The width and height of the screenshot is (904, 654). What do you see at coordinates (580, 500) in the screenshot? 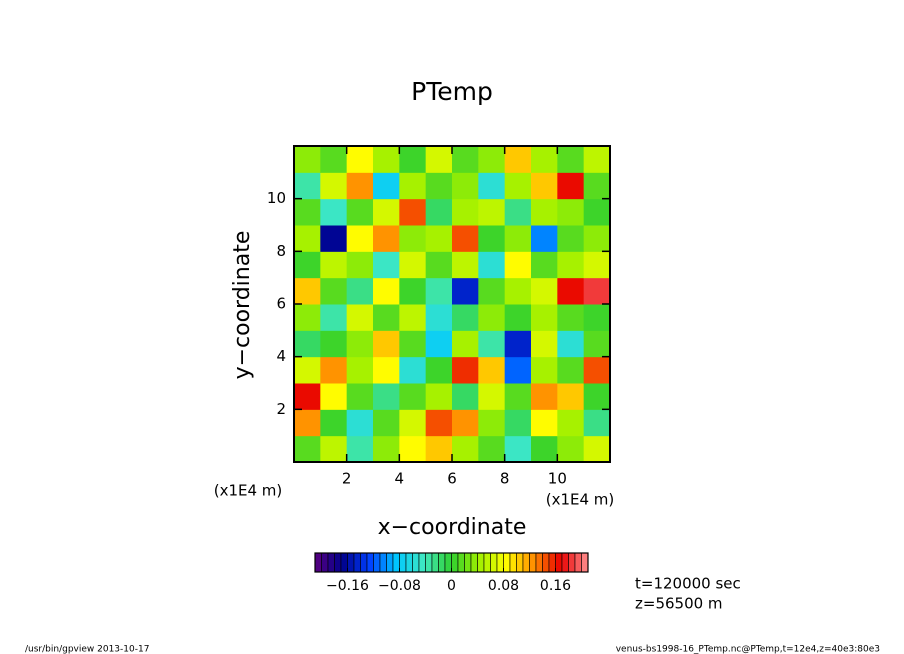
I see `x-unit: (x1E4 m)` at bounding box center [580, 500].